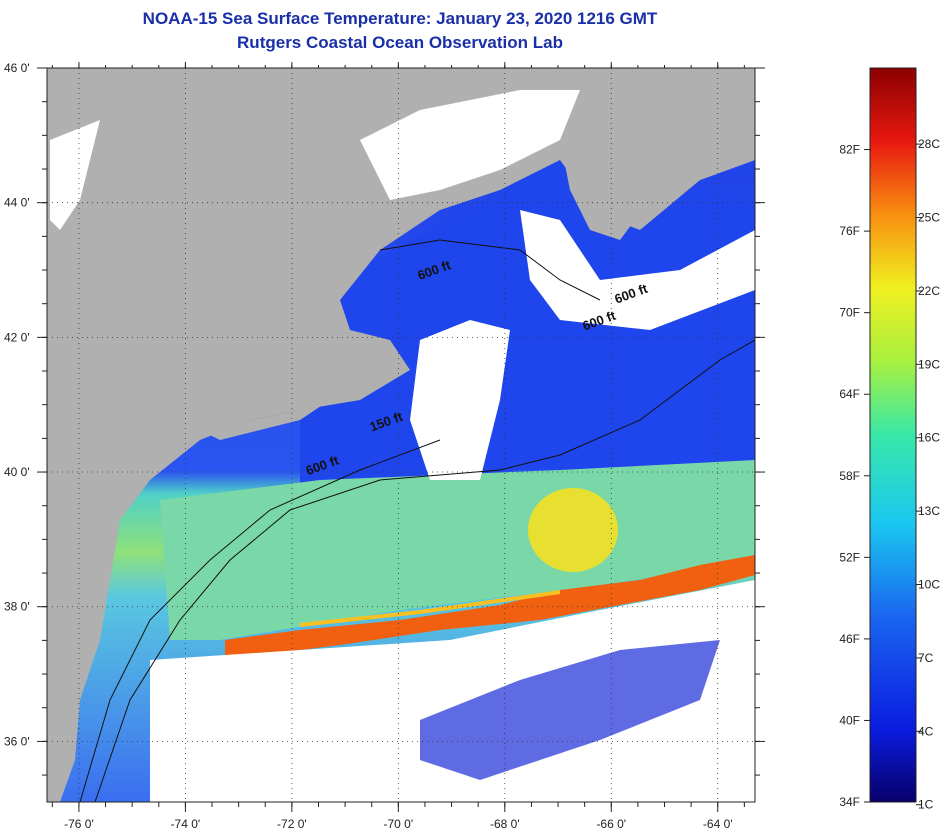 This screenshot has height=832, width=944. What do you see at coordinates (929, 438) in the screenshot?
I see `celsius-label: 16C` at bounding box center [929, 438].